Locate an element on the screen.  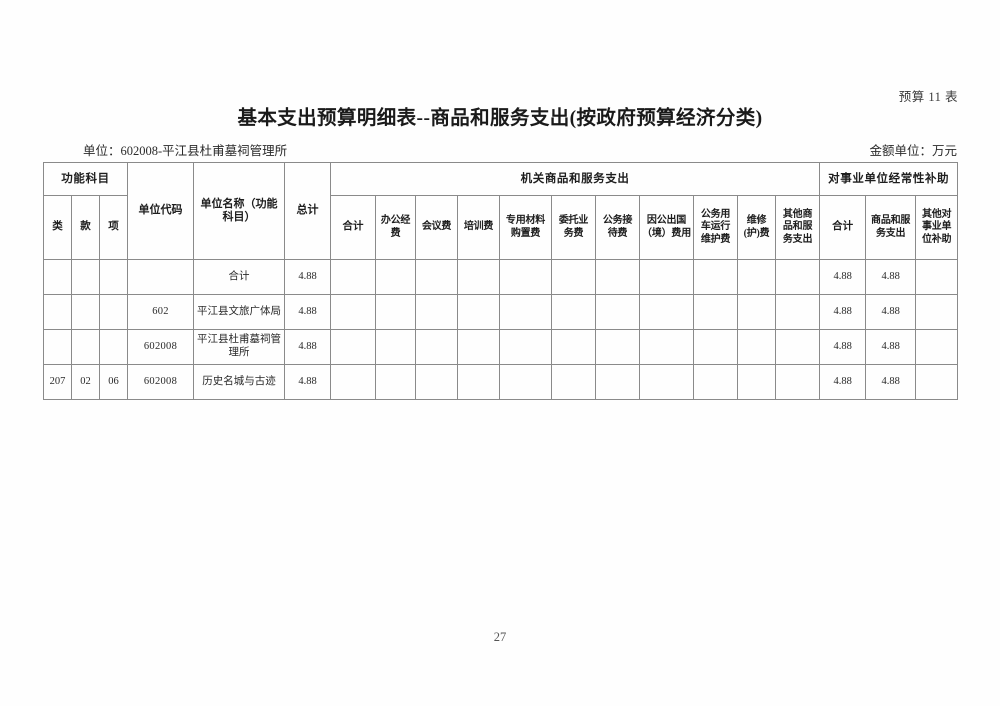
unit-label: 单位：602008-平江县杜甫墓祠管理所 is located at coordinates (185, 151).